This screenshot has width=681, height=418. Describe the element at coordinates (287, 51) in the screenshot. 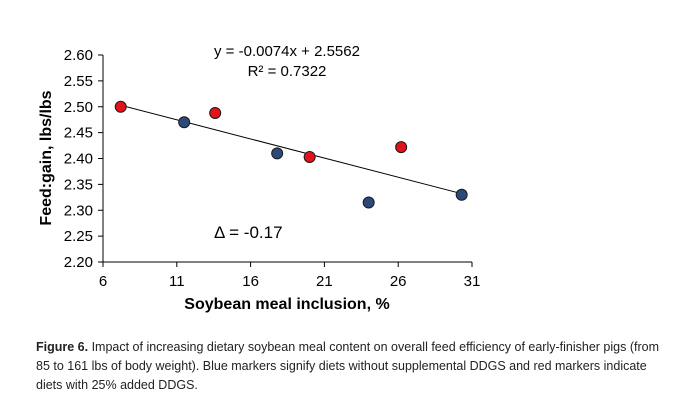

I see `equation-label: y = -0.0074x + 2.5562` at that location.